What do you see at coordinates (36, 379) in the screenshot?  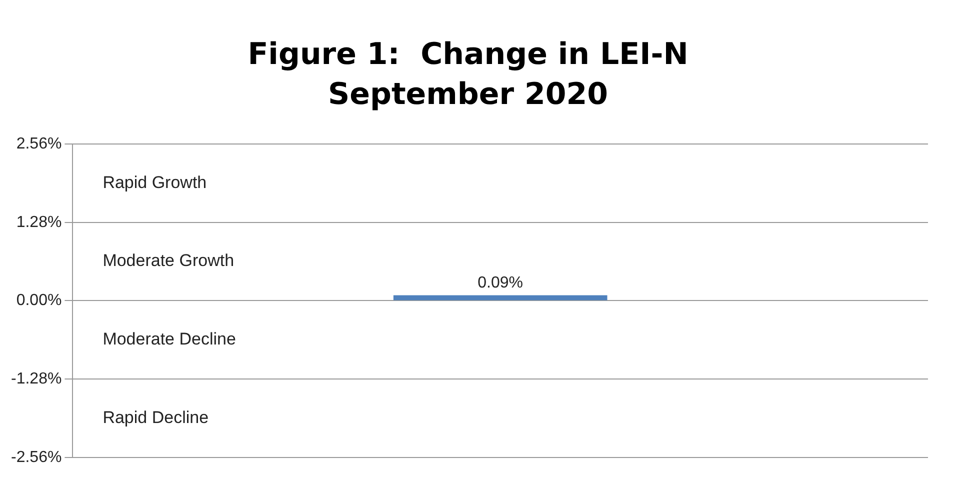 I see `y-tick-label: -1.28%` at bounding box center [36, 379].